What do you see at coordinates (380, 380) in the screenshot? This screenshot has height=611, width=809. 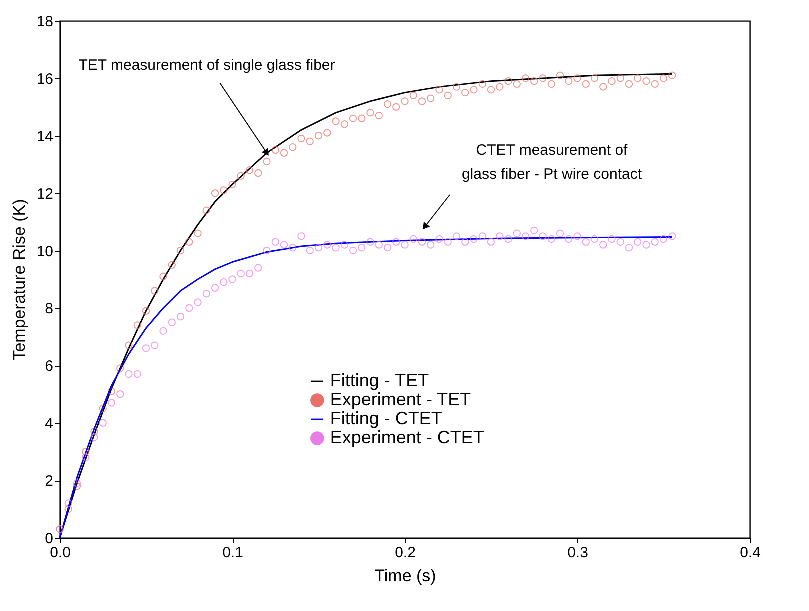 I see `legend-label: Fitting - TET` at bounding box center [380, 380].